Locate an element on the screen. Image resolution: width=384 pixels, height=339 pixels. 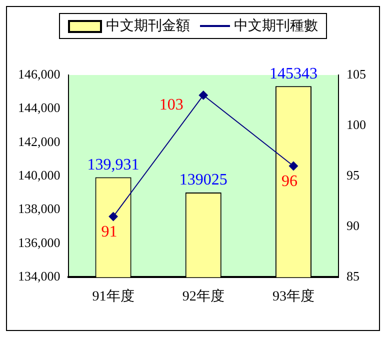
y2-tick-label: 90 is located at coordinates (353, 226).